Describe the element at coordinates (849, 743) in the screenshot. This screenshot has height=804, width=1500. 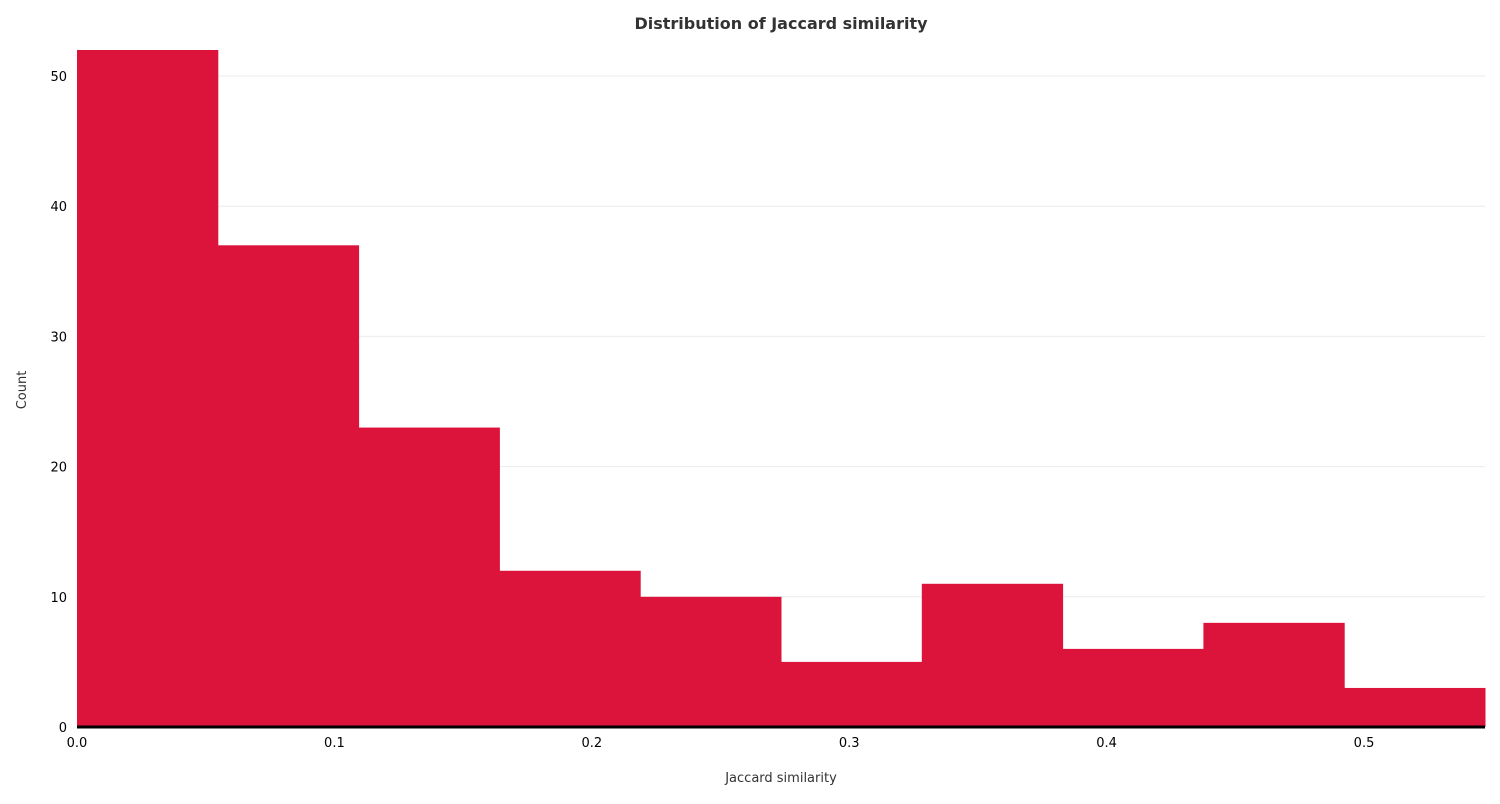
I see `x-tick-label: 0.3` at that location.